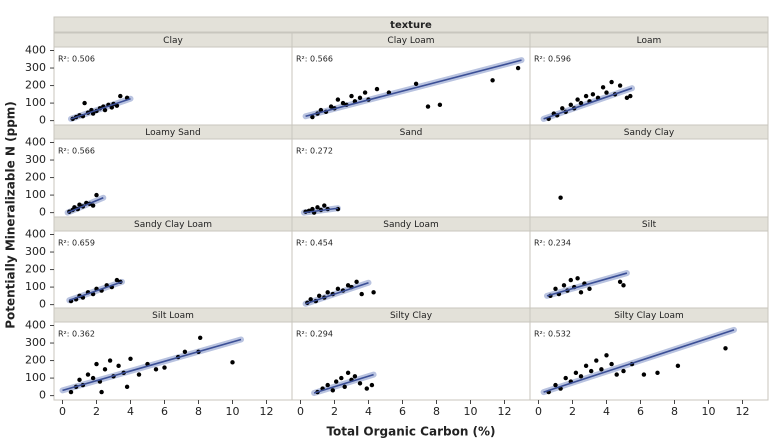  Describe the element at coordinates (173, 41) in the screenshot. I see `panel-title: Clay` at that location.